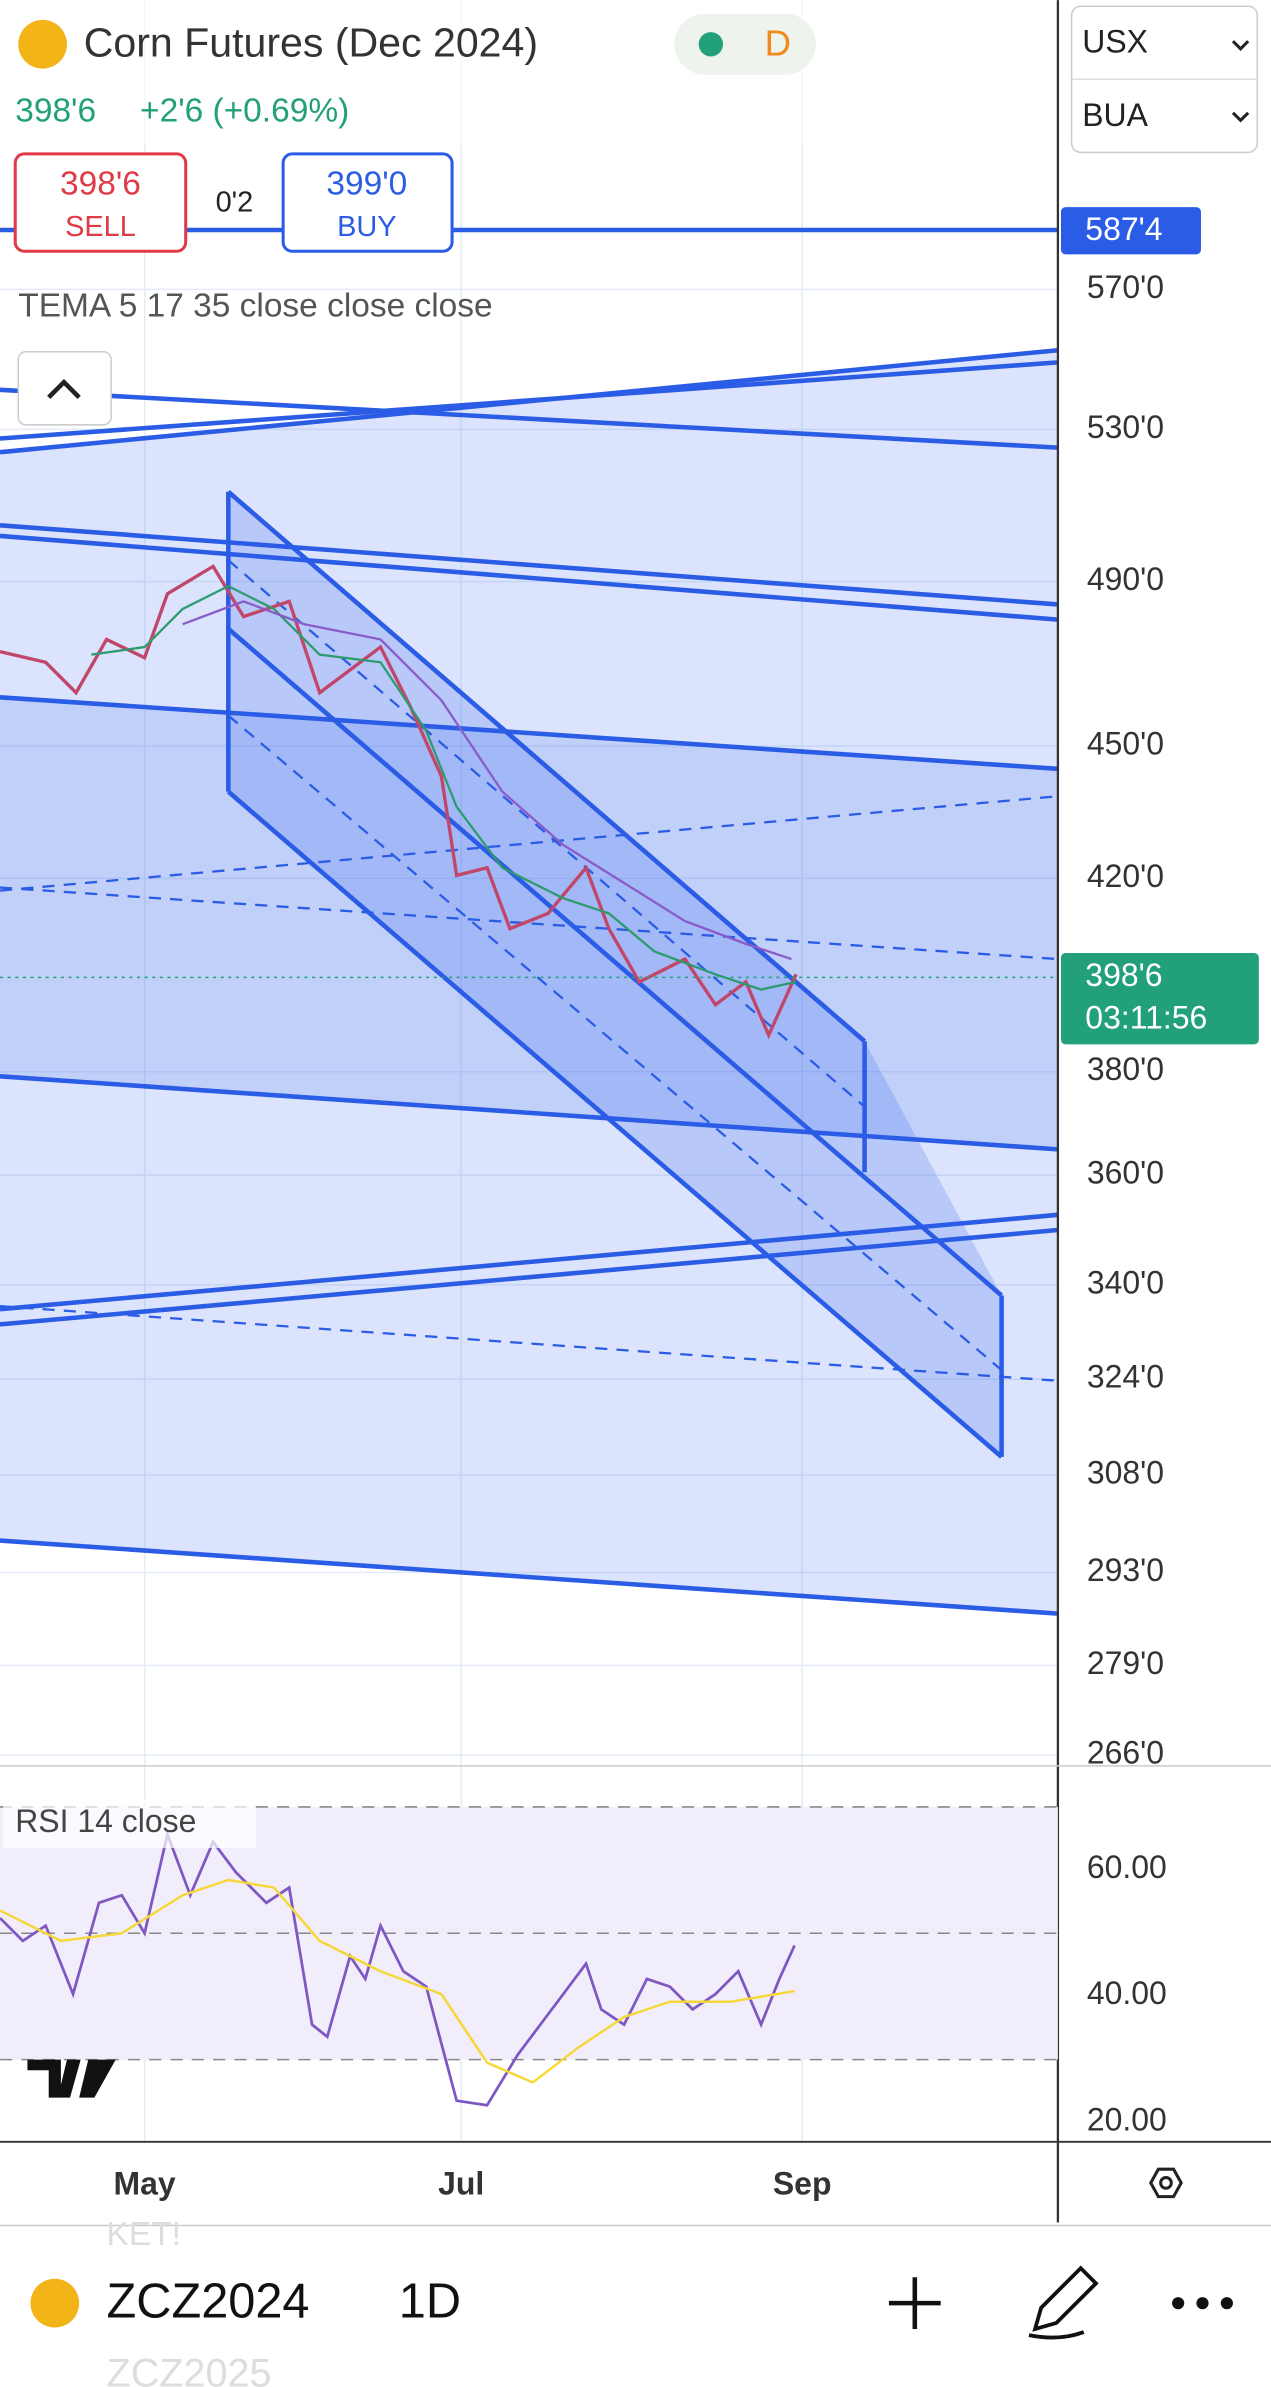 The image size is (1271, 2387). Describe the element at coordinates (1127, 1867) in the screenshot. I see `rsi-tick-label: 60.00` at that location.